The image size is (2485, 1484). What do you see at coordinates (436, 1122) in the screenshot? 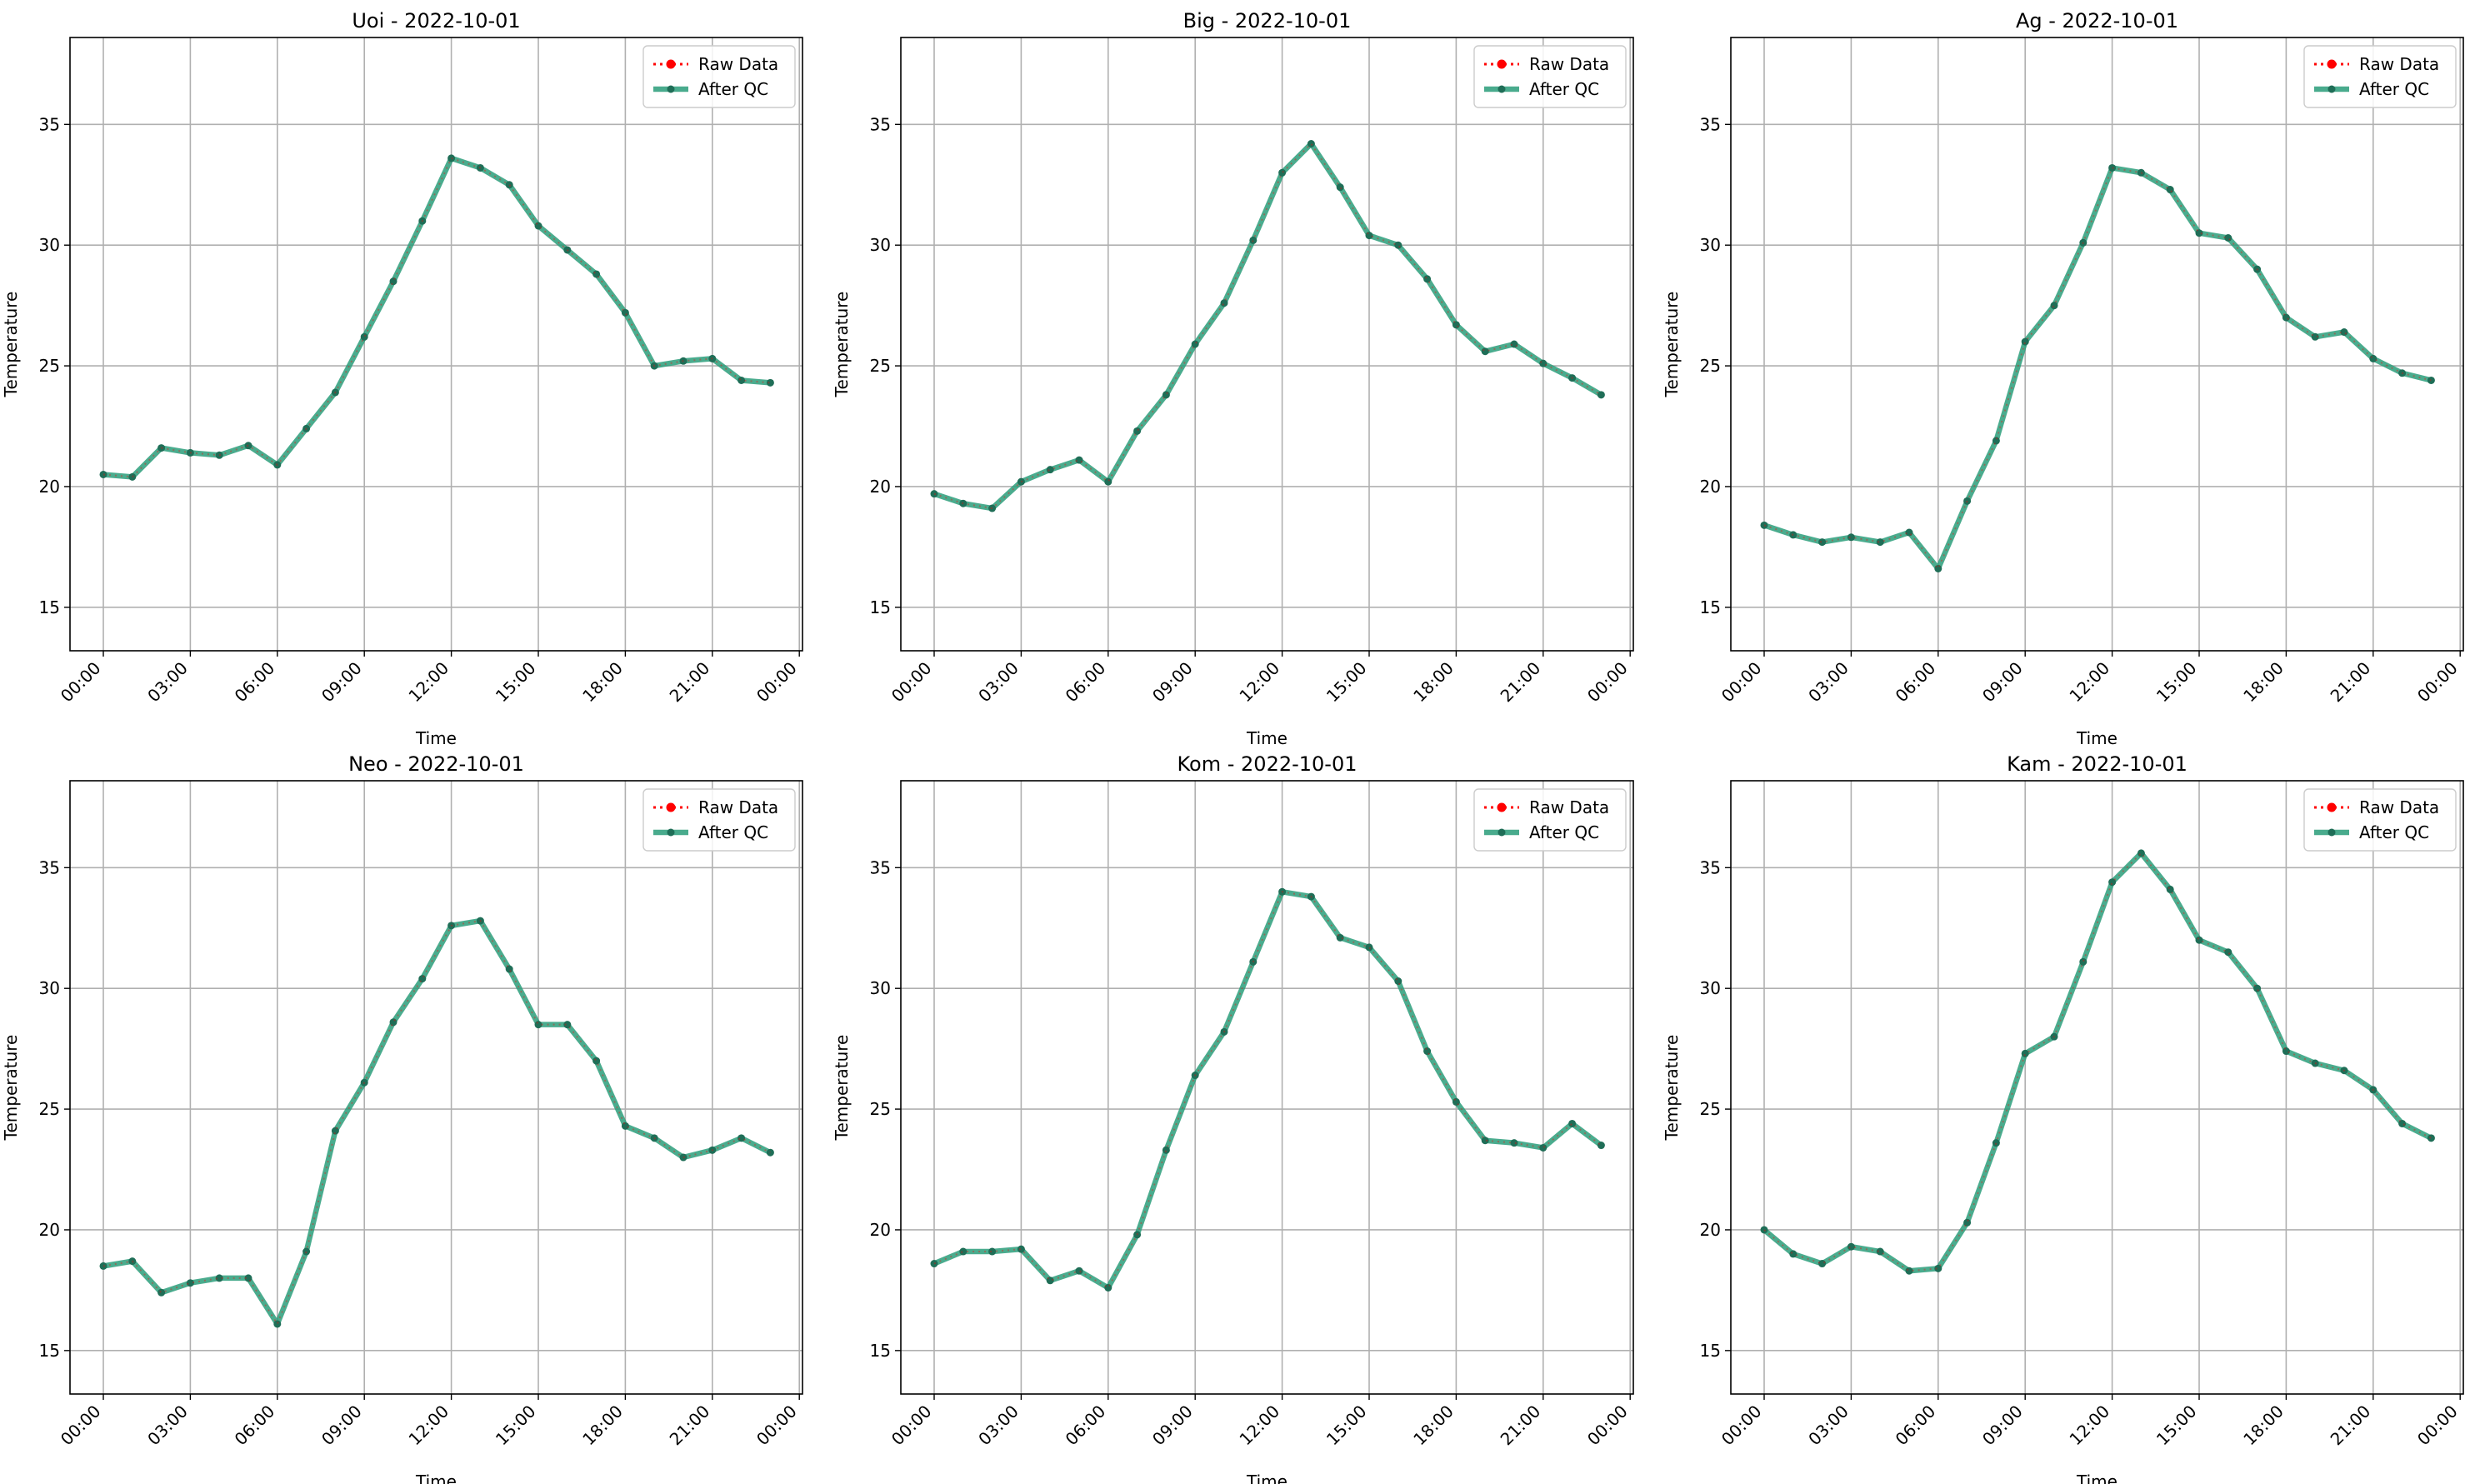
I see `series-line-after-qc` at bounding box center [436, 1122].